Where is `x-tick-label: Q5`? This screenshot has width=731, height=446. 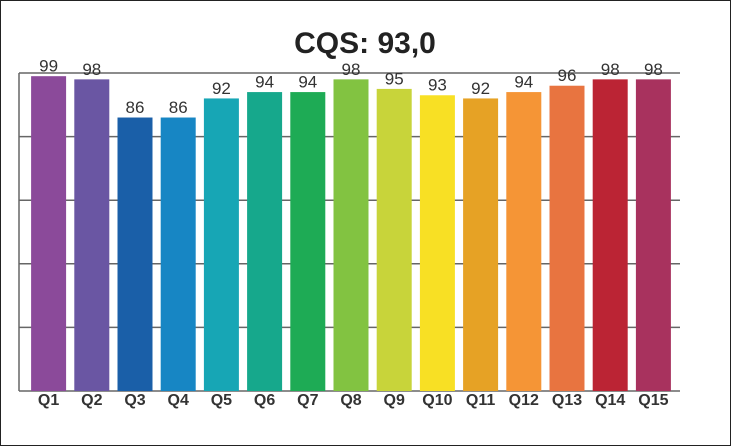
x-tick-label: Q5 is located at coordinates (221, 400).